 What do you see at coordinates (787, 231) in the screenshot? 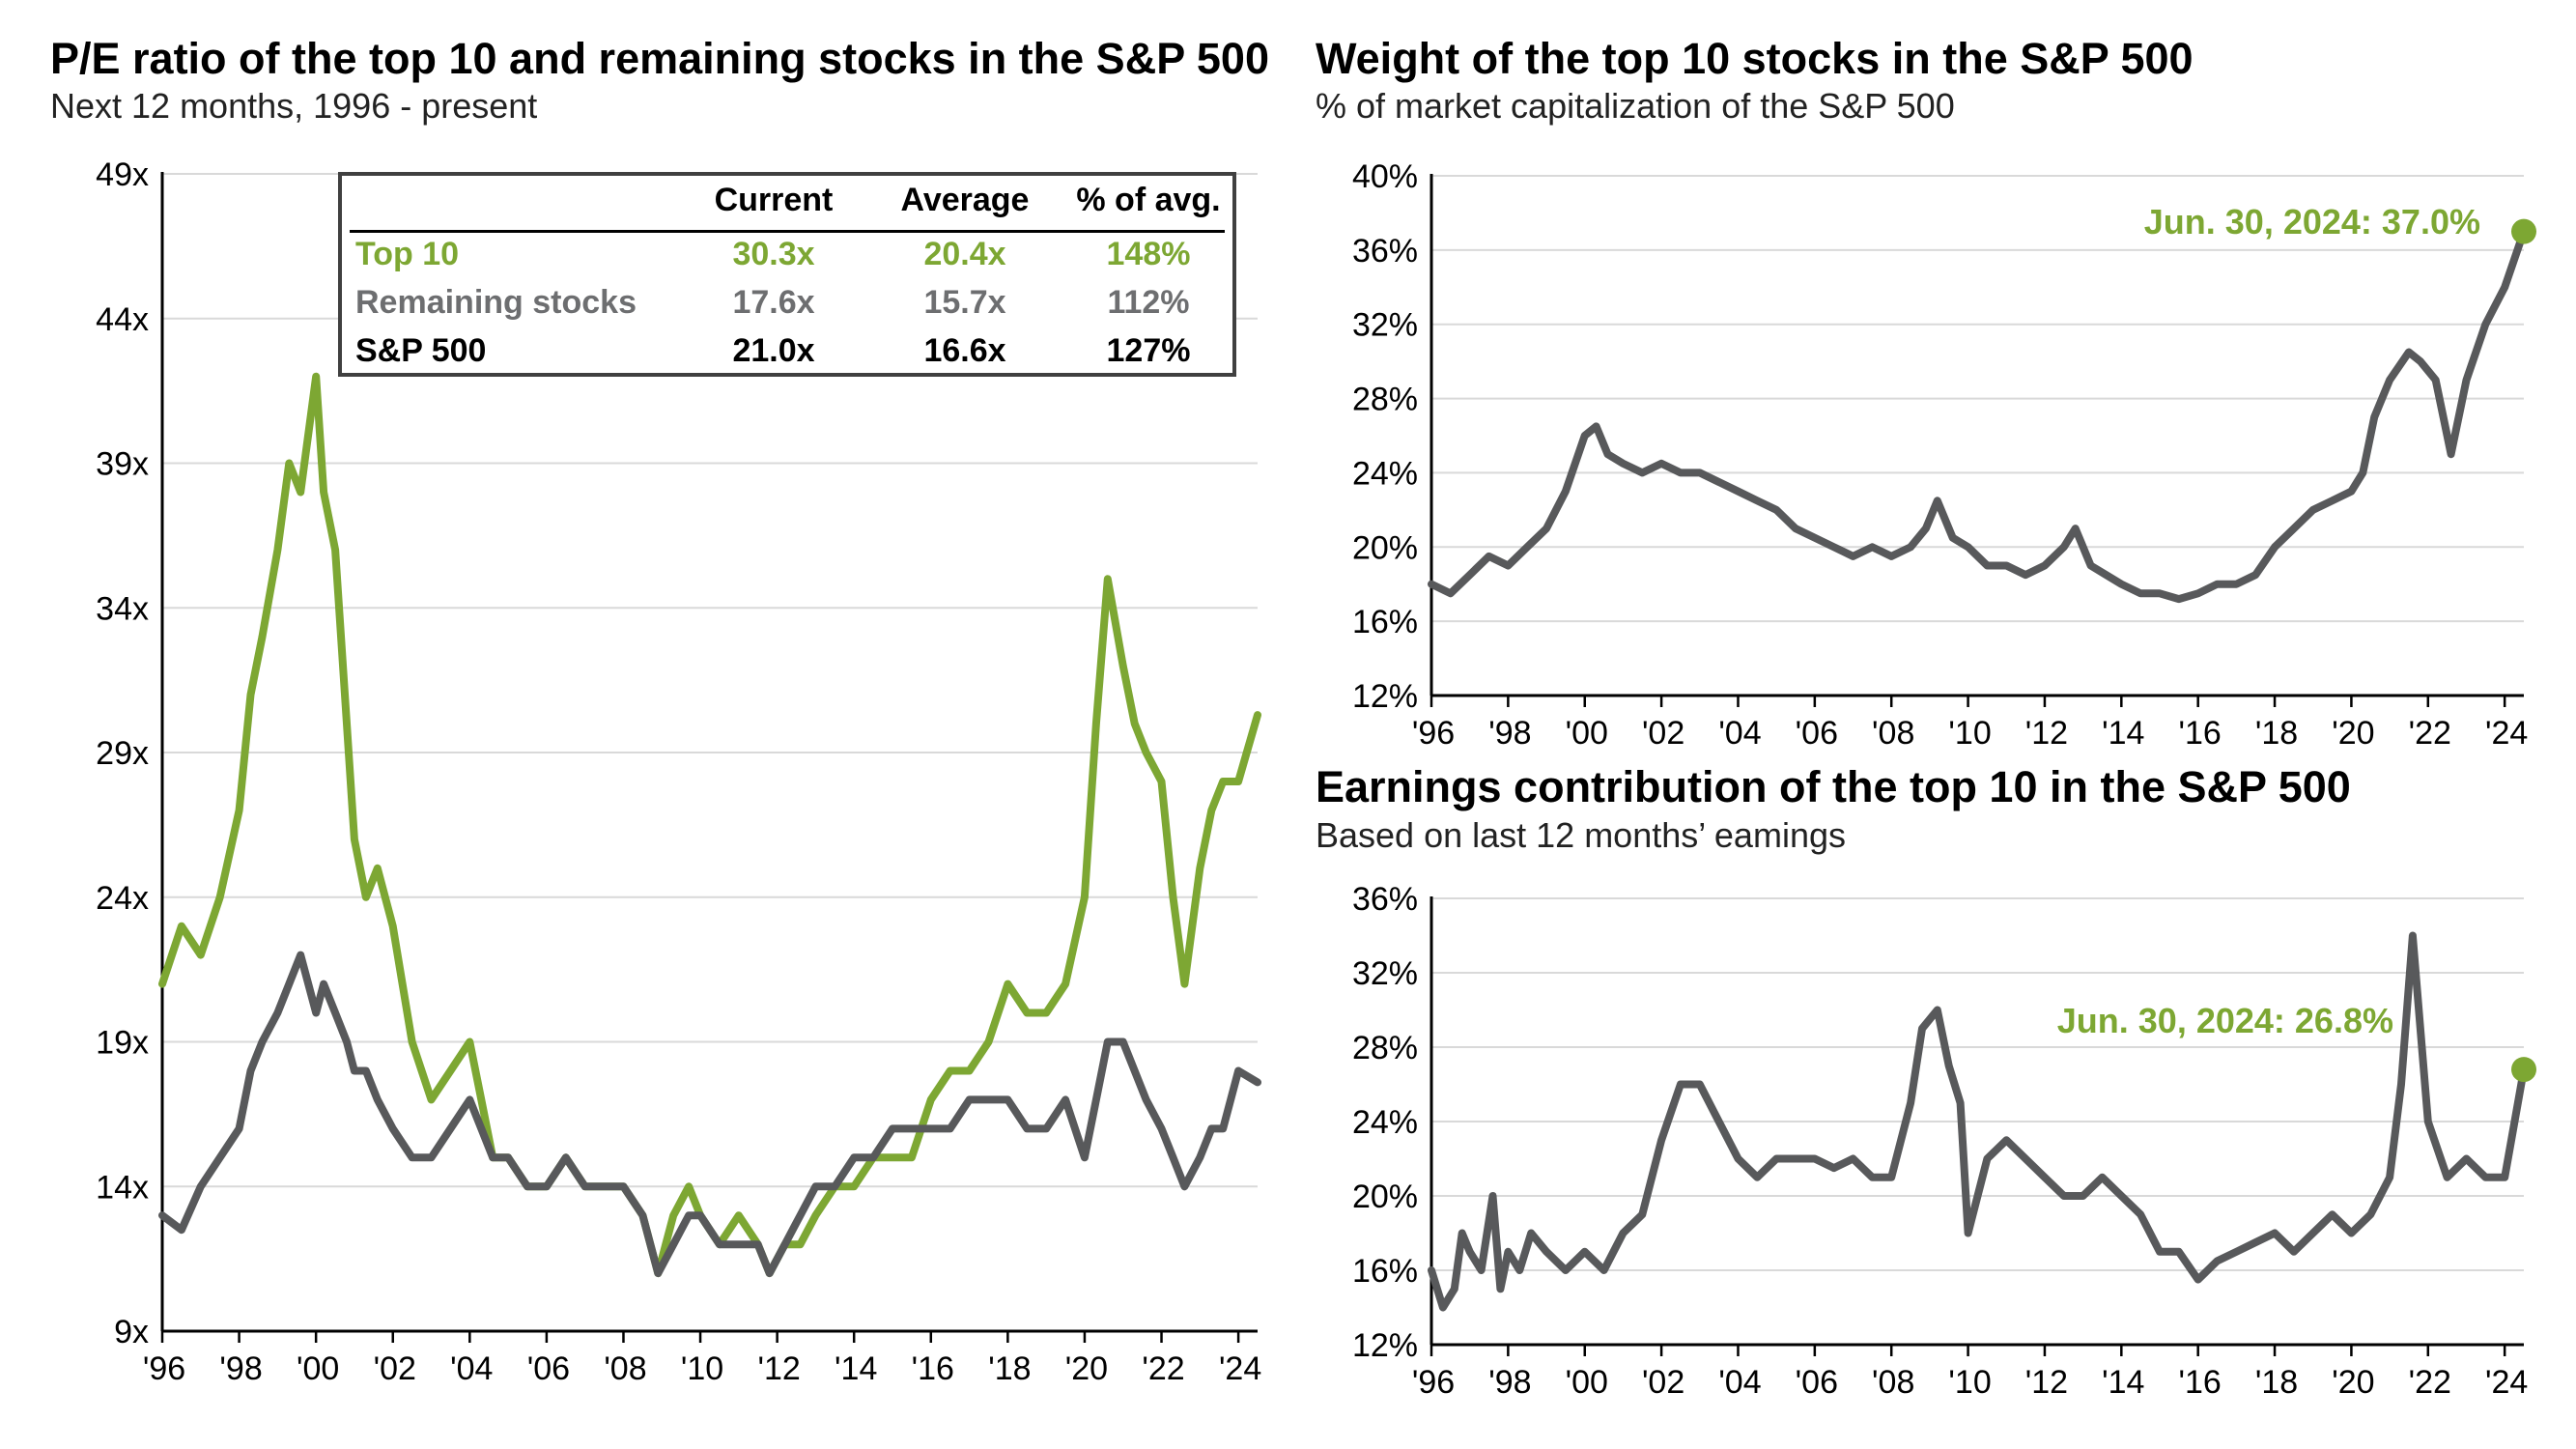
I see `table-header-divider` at bounding box center [787, 231].